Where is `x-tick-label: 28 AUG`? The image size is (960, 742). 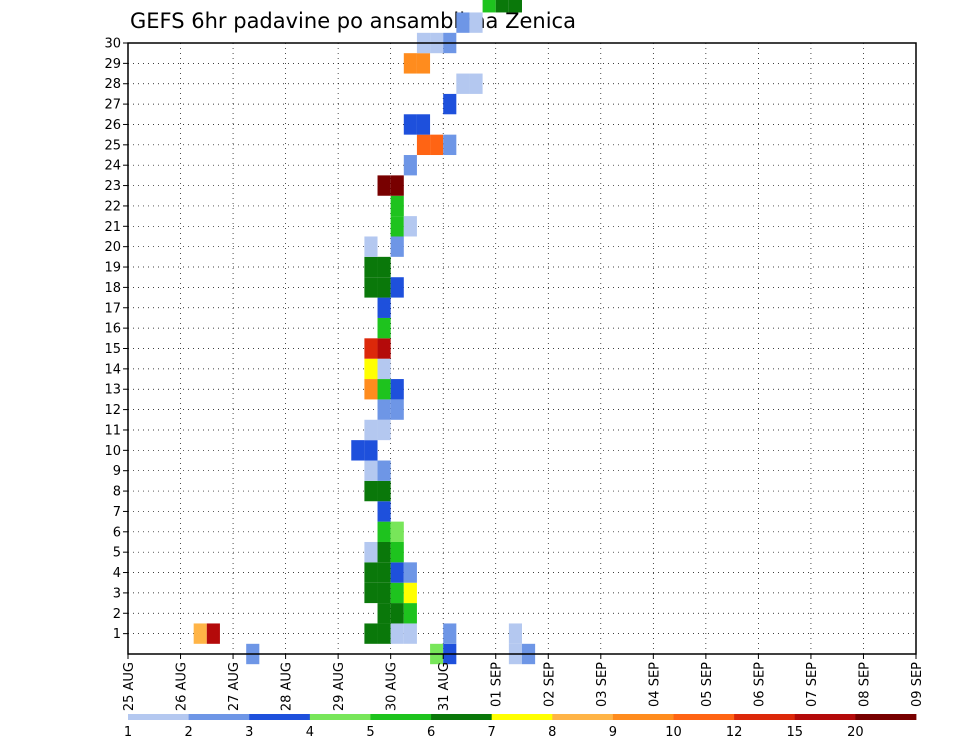
x-tick-label: 28 AUG is located at coordinates (287, 686).